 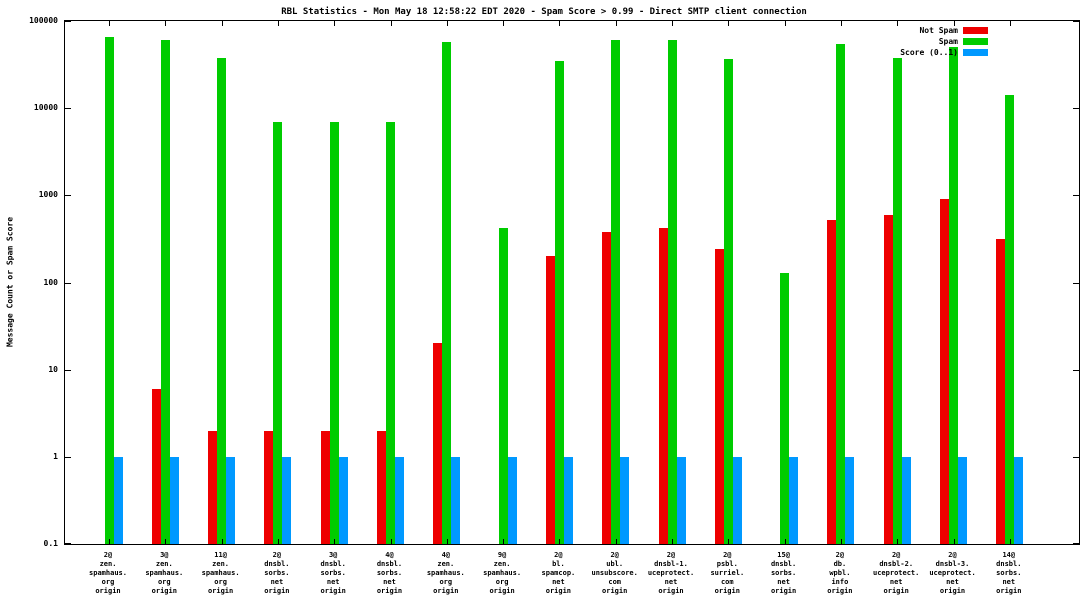 I want to click on x-tick-label: 2@ zen. spamhaus. org origin, so click(x=108, y=573).